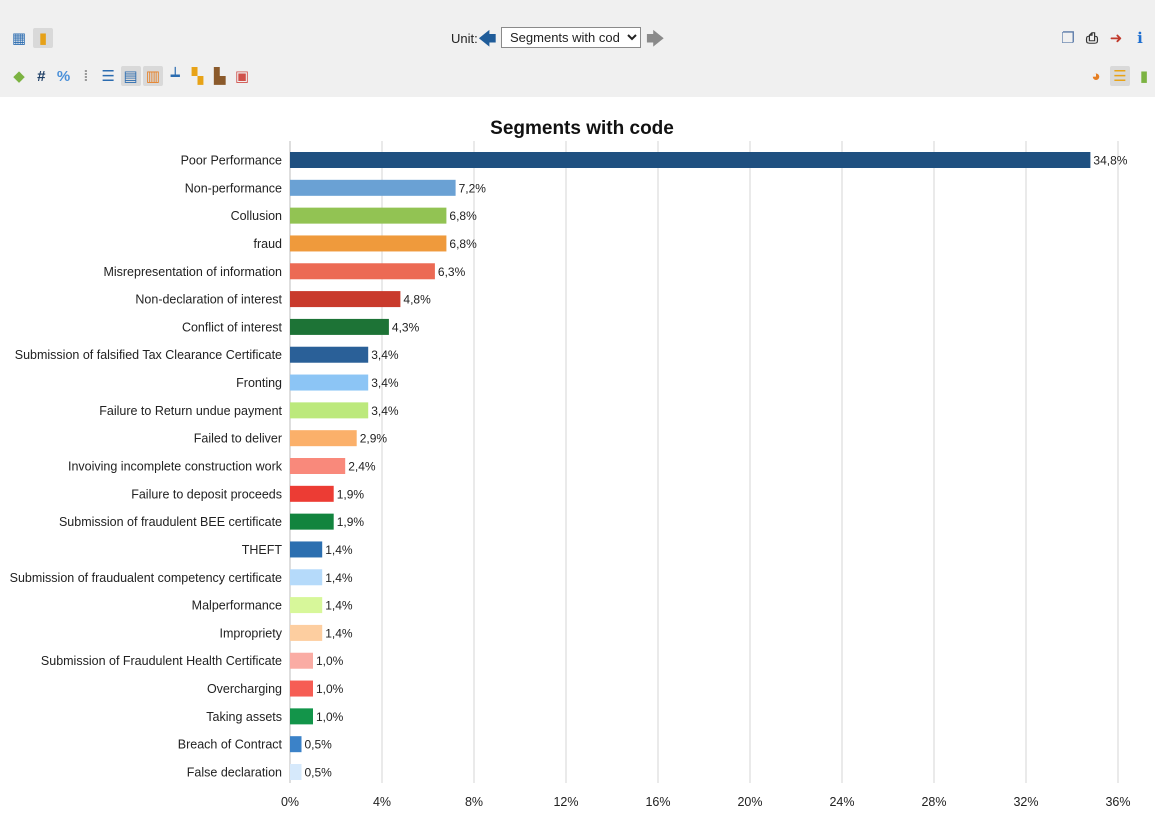  What do you see at coordinates (244, 689) in the screenshot?
I see `category-label: Overcharging` at bounding box center [244, 689].